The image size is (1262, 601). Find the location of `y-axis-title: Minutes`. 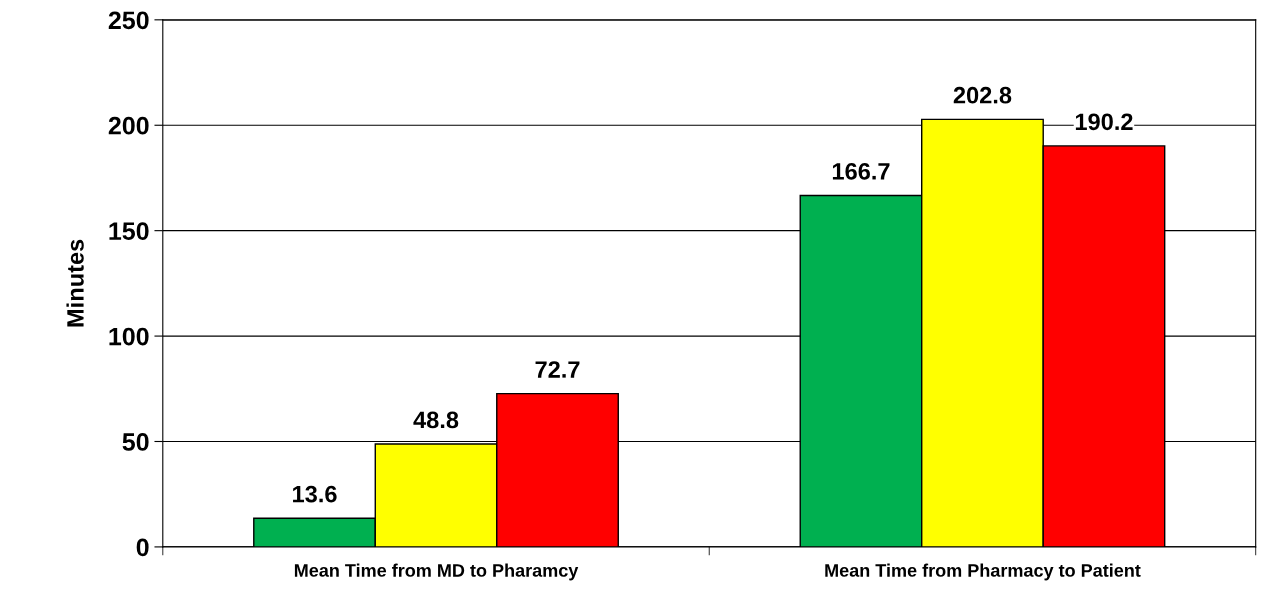

y-axis-title: Minutes is located at coordinates (75, 283).